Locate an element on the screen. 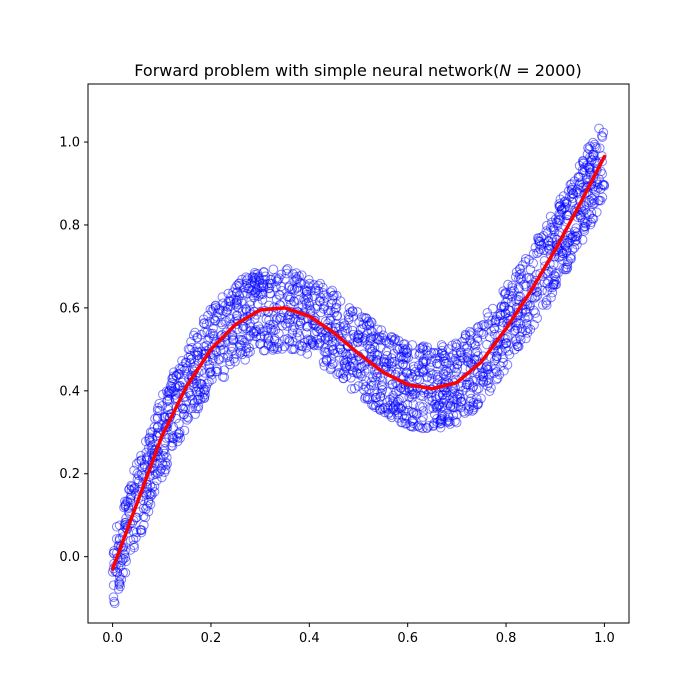 This screenshot has width=700, height=700. y-tick-label: 0.0 is located at coordinates (69, 557).